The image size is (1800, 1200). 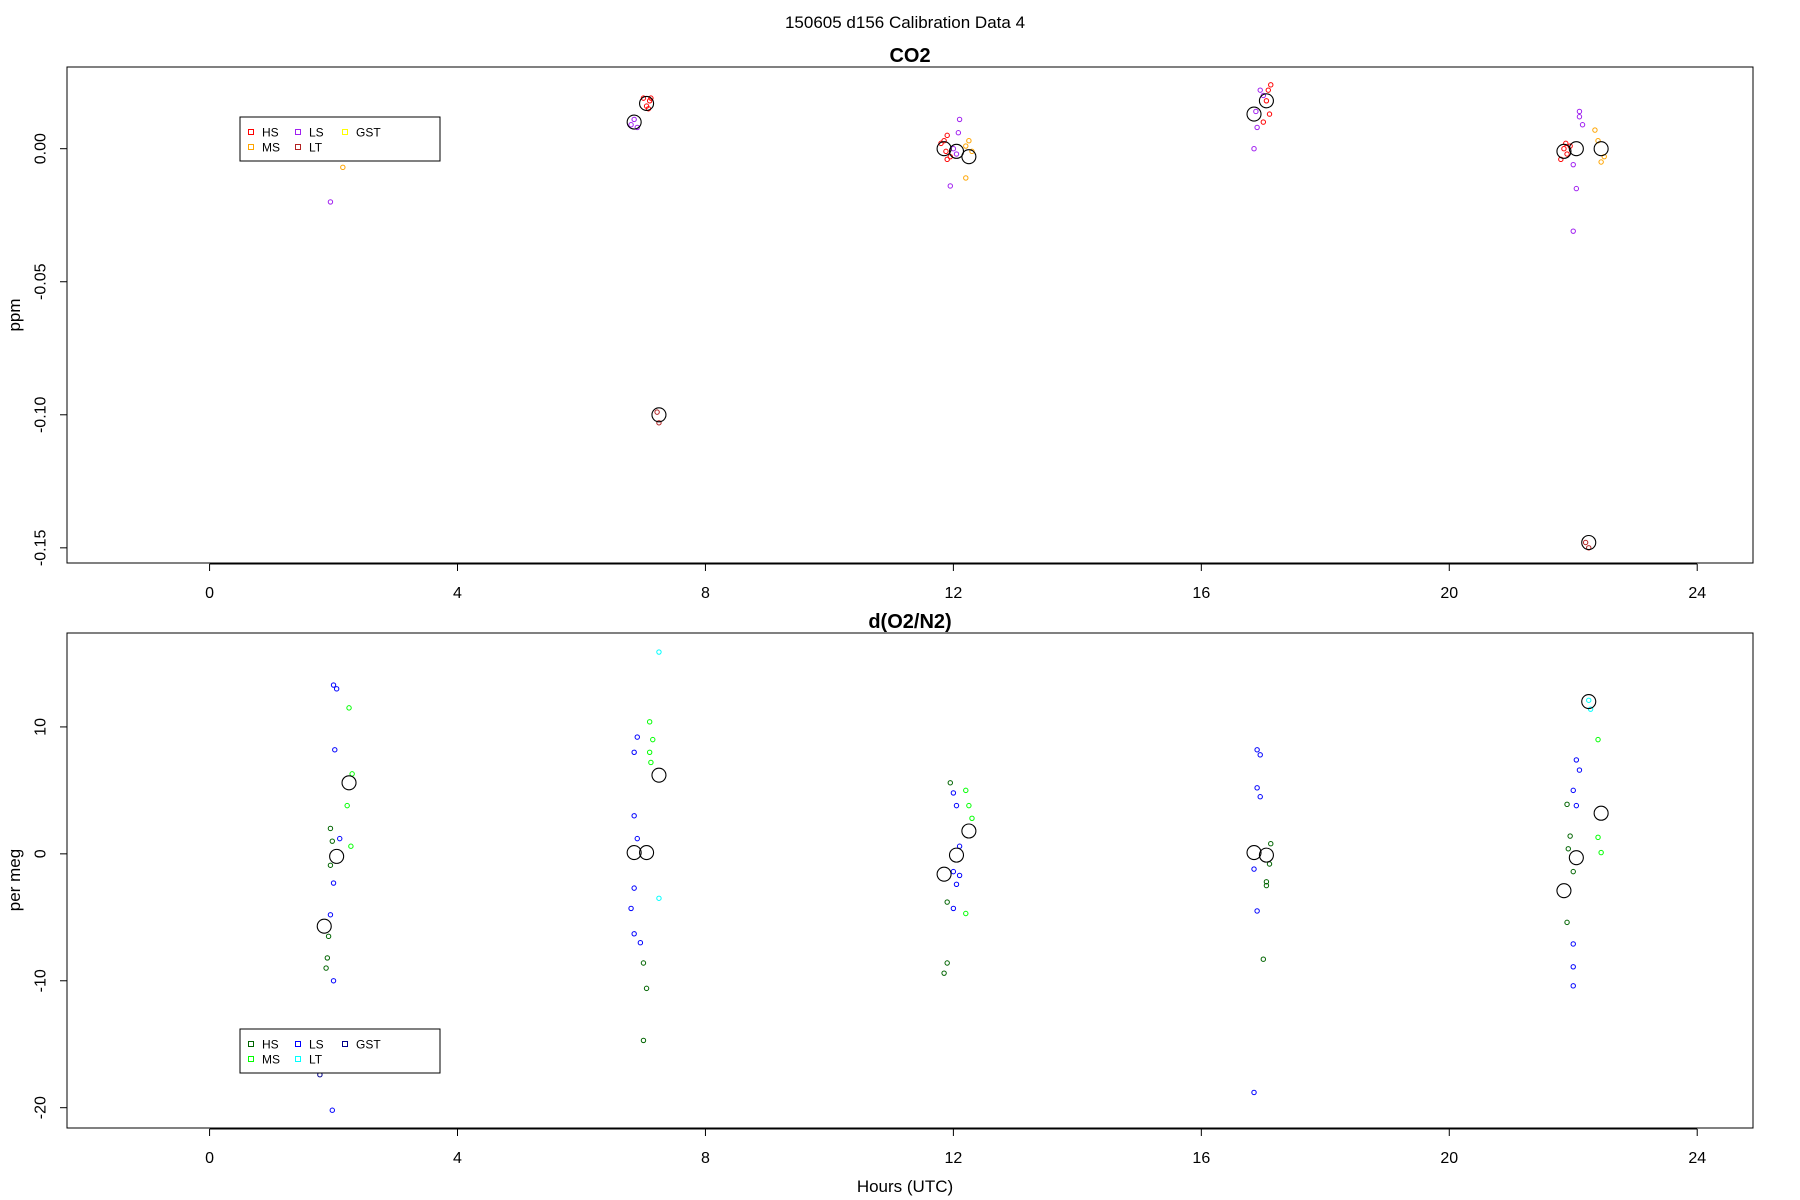 I want to click on x-tick-label: 24, so click(x=1697, y=1158).